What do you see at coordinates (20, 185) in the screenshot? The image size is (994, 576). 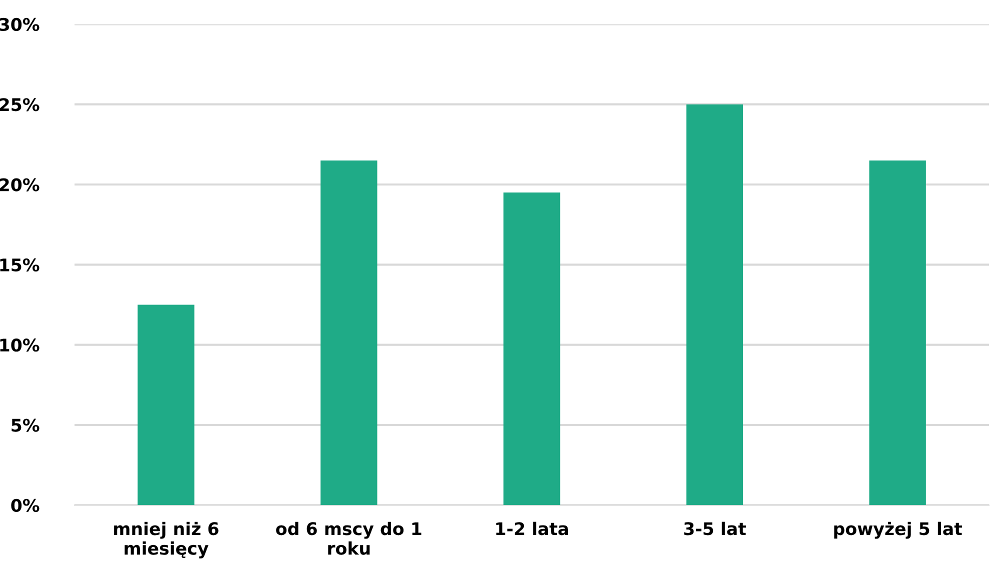 I see `y-tick-label: 20%` at bounding box center [20, 185].